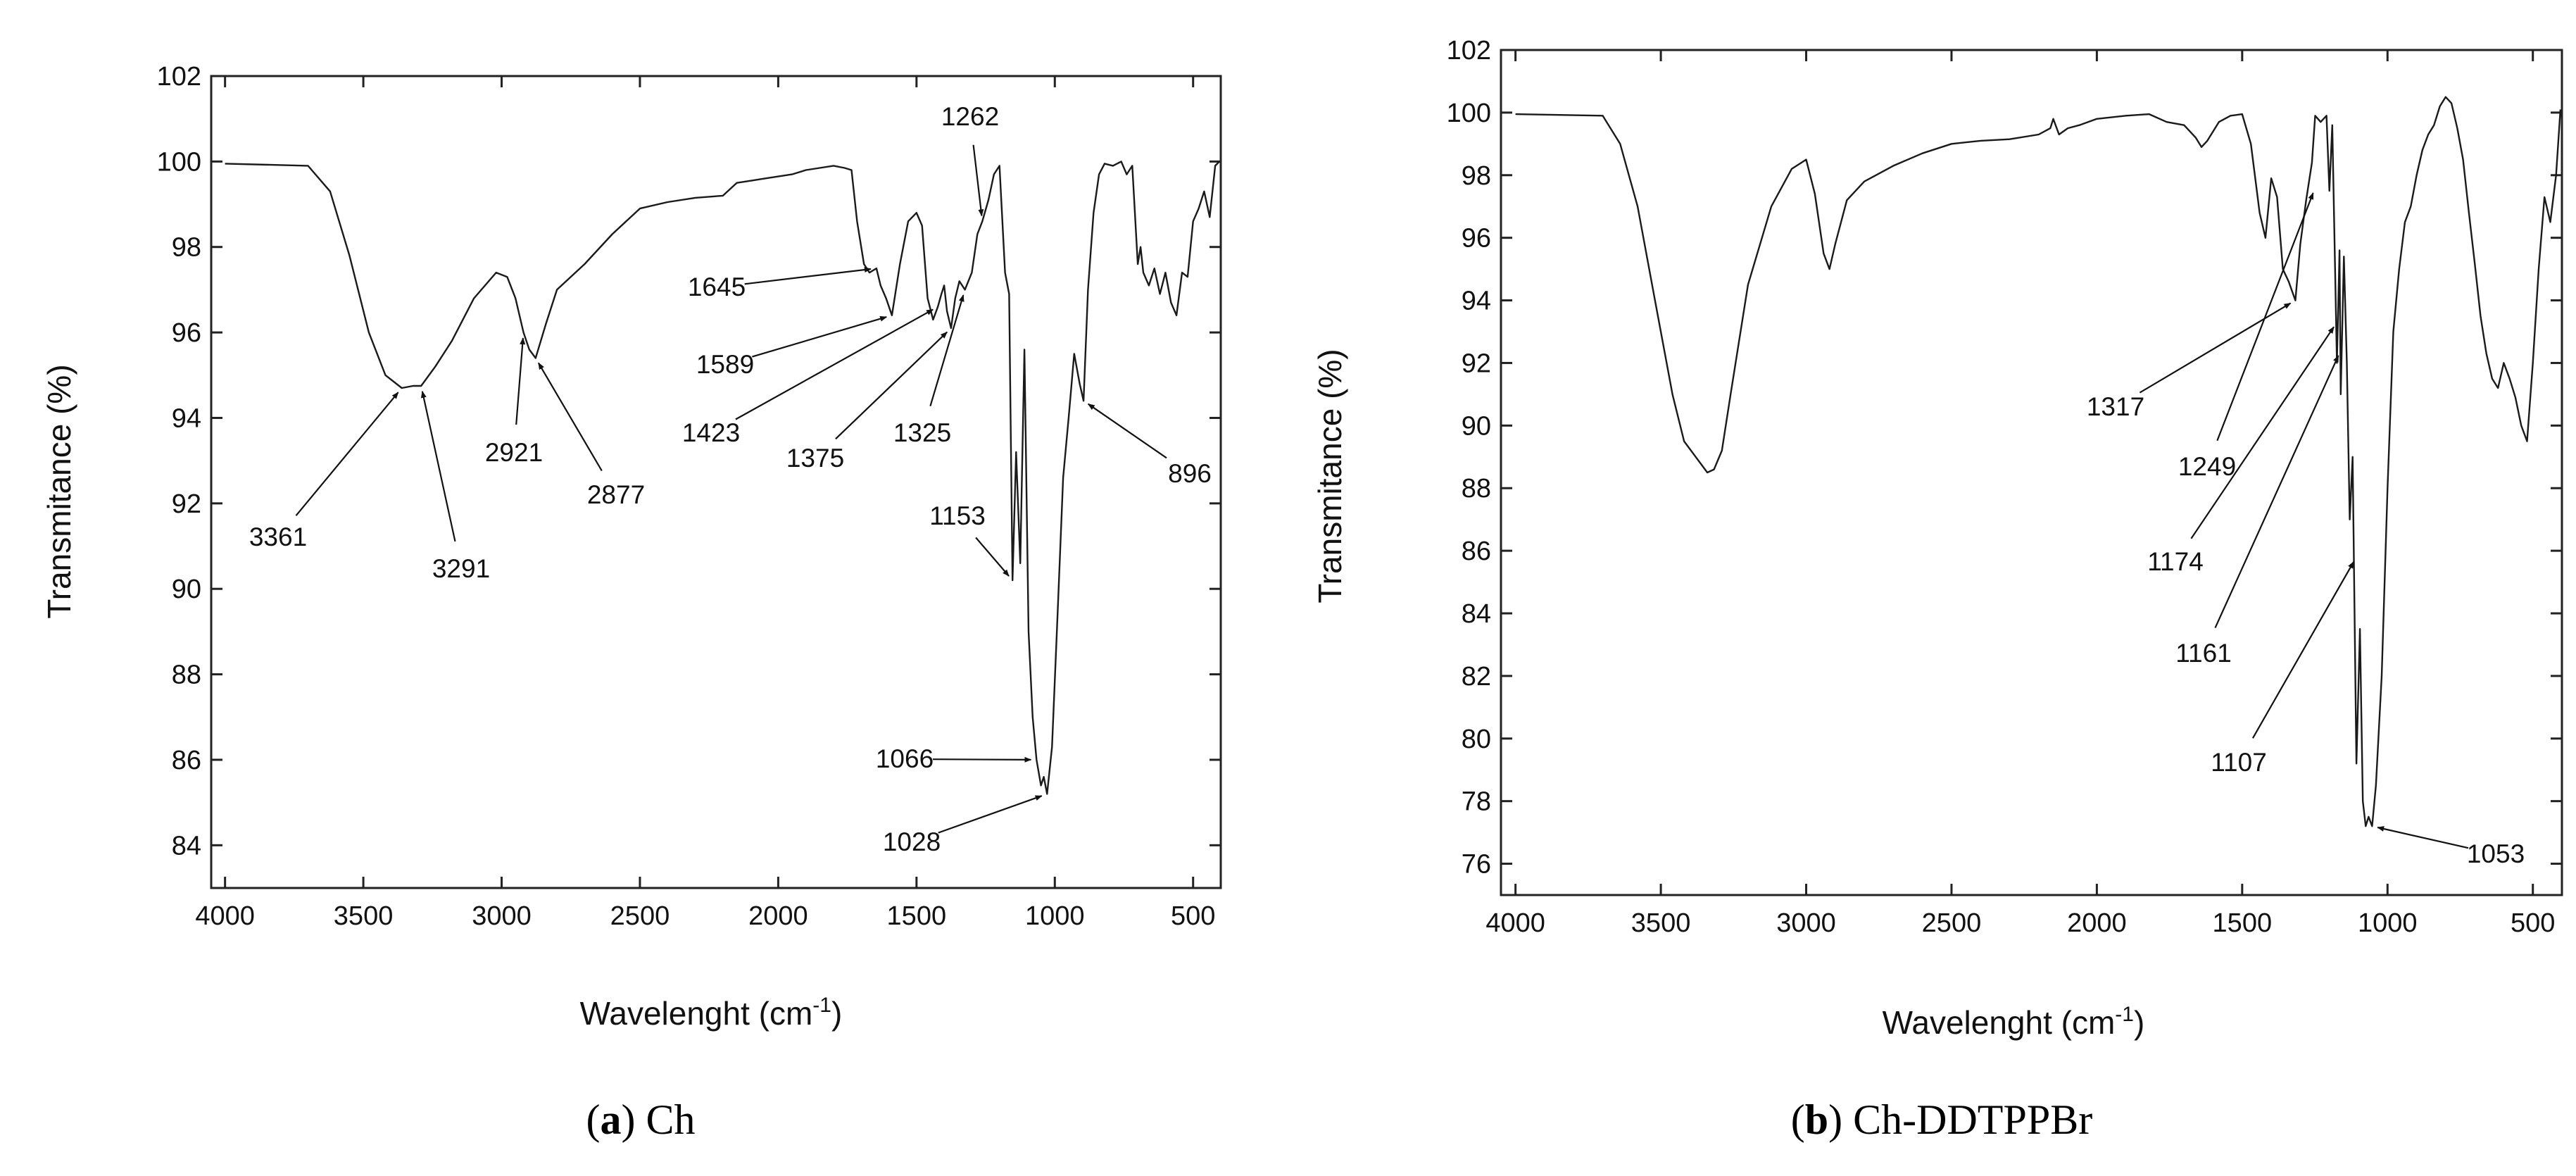  Describe the element at coordinates (815, 458) in the screenshot. I see `peak-label-1375: 1375` at that location.